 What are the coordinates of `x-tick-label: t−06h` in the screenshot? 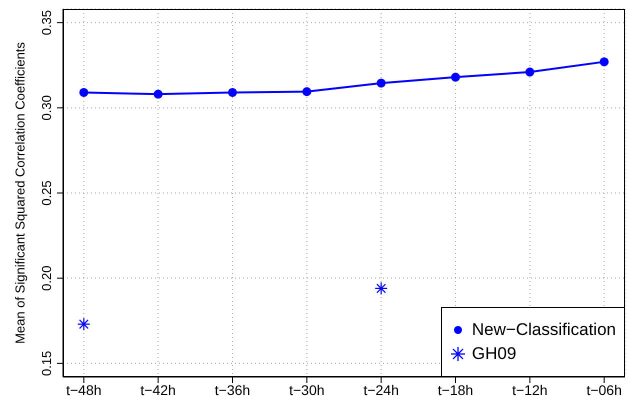 It's located at (604, 390).